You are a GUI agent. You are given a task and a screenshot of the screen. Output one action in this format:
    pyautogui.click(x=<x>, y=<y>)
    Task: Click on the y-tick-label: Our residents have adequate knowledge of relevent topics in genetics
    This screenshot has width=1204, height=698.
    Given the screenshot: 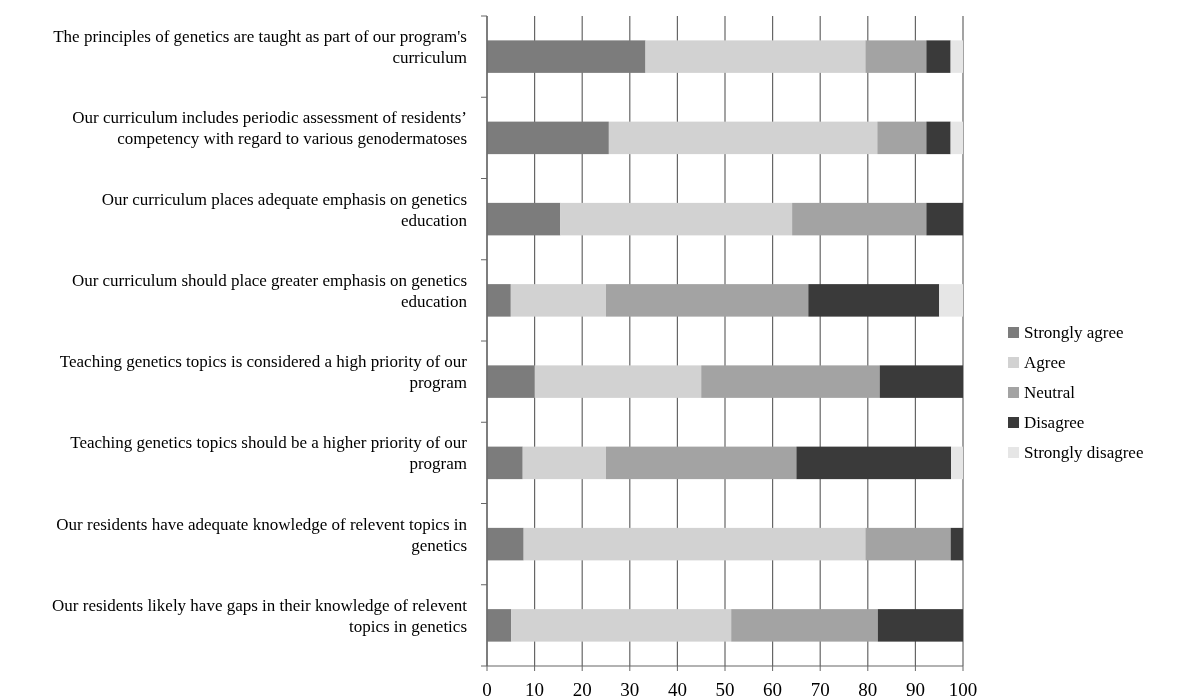 What is the action you would take?
    pyautogui.click(x=262, y=534)
    